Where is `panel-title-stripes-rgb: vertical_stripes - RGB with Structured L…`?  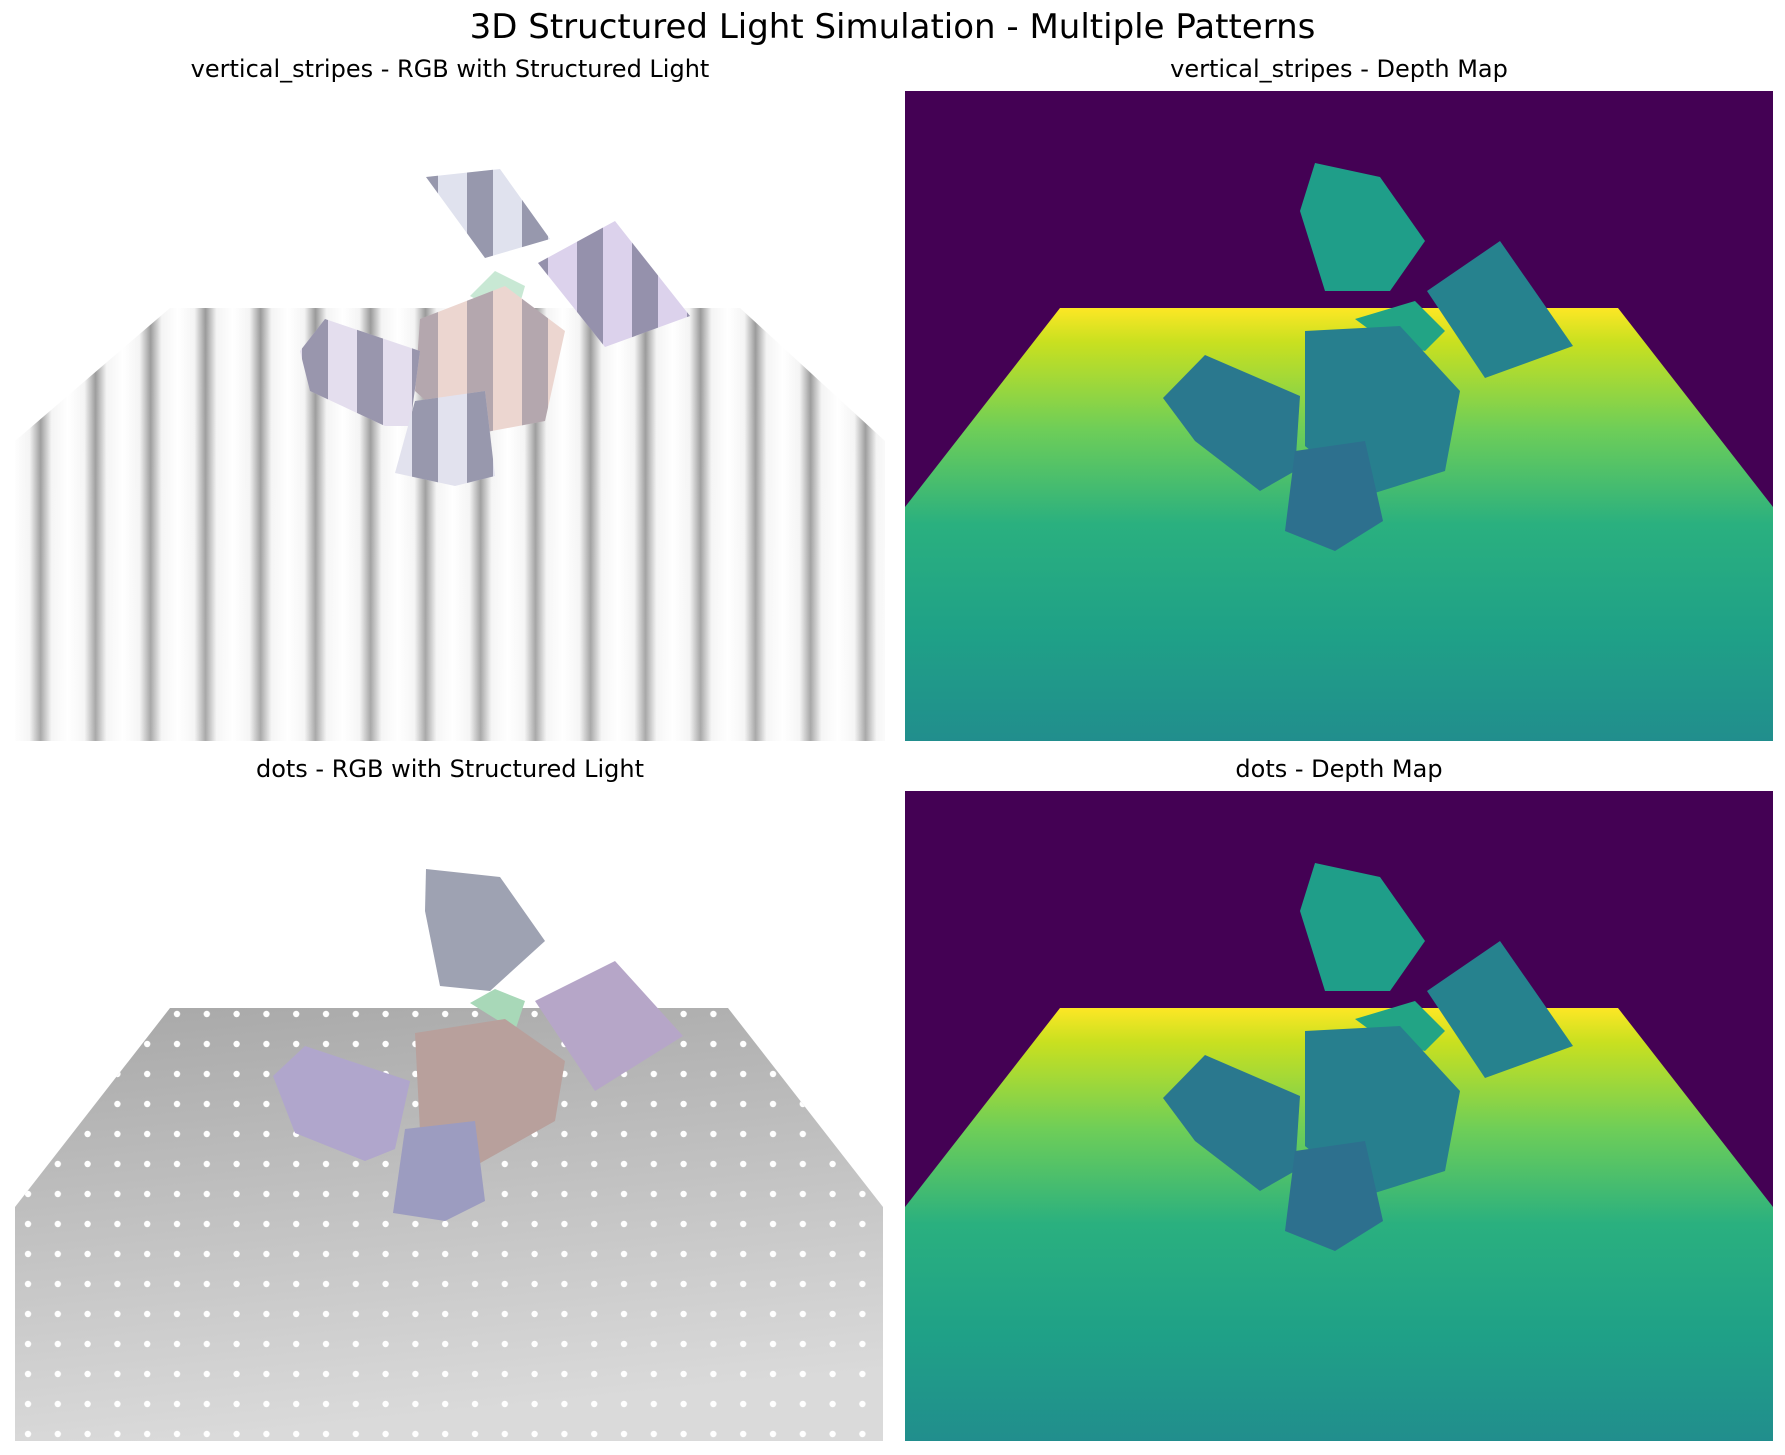 panel-title-stripes-rgb: vertical_stripes - RGB with Structured L… is located at coordinates (450, 69).